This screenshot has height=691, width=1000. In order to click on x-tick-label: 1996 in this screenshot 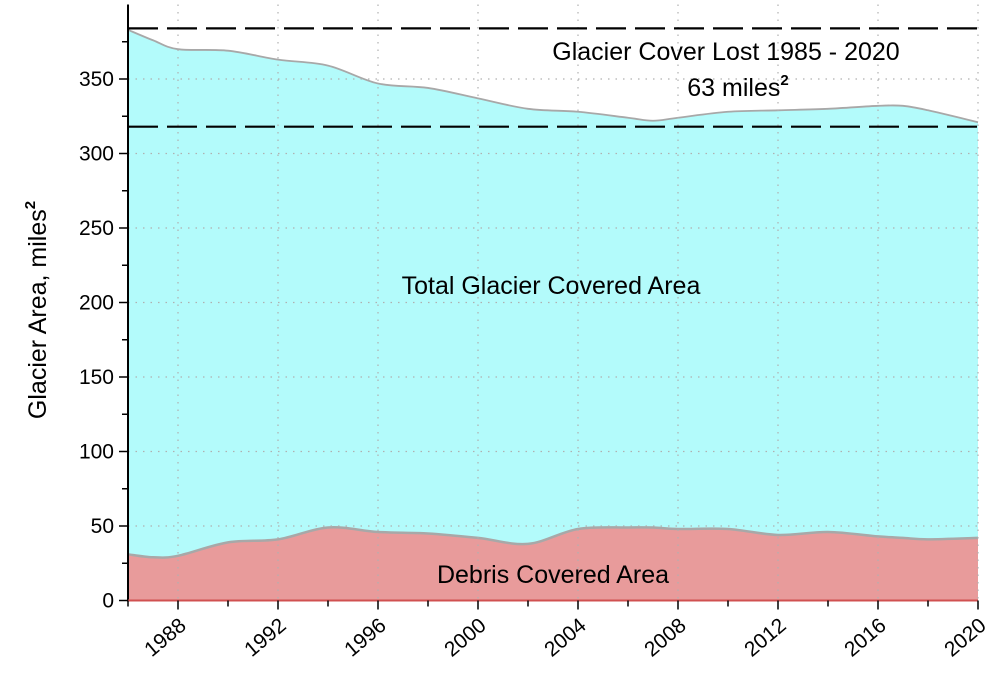, I will do `click(365, 638)`.